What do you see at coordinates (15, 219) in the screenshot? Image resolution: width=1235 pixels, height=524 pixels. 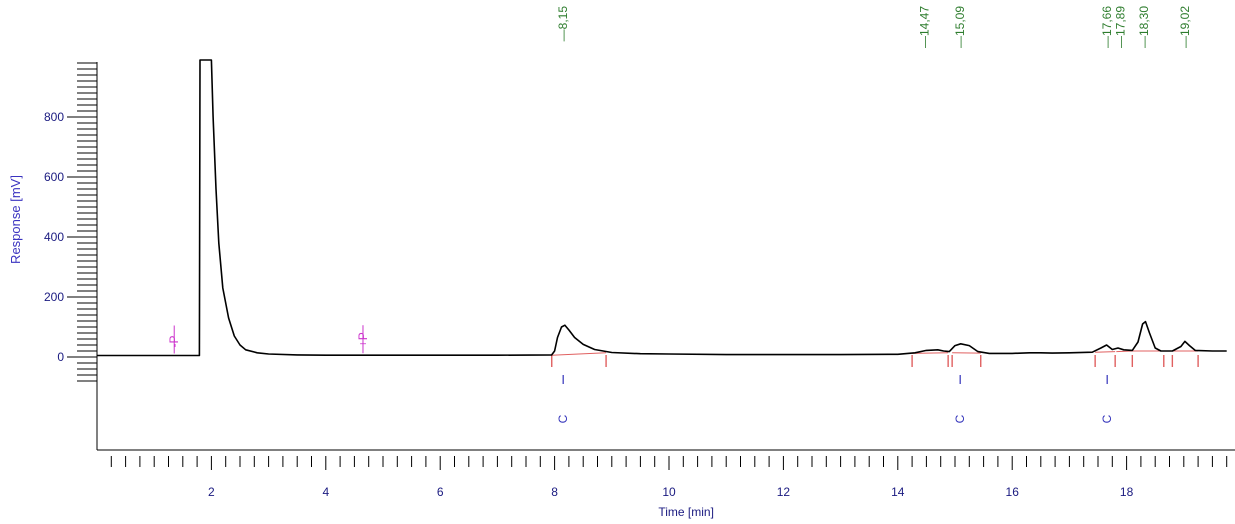 I see `y-axis-label: Response [mV]` at bounding box center [15, 219].